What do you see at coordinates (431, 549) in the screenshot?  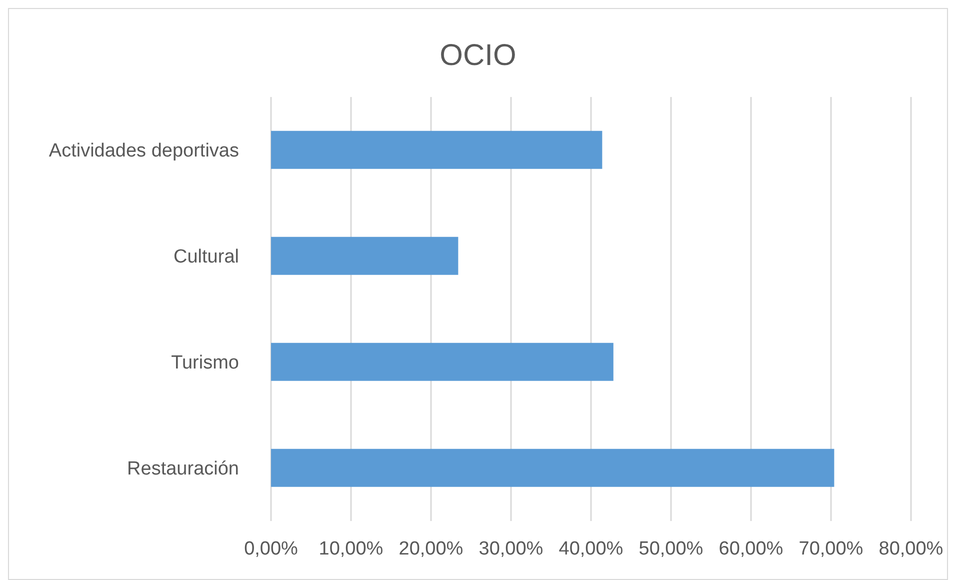 I see `x-tick-label: 20,00%` at bounding box center [431, 549].